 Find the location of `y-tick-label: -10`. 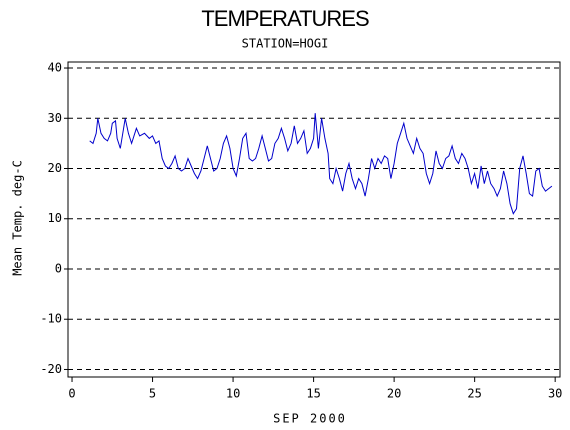

y-tick-label: -10 is located at coordinates (51, 319).